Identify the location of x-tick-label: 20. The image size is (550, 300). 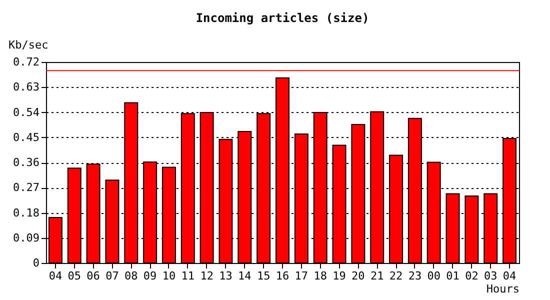
(358, 276).